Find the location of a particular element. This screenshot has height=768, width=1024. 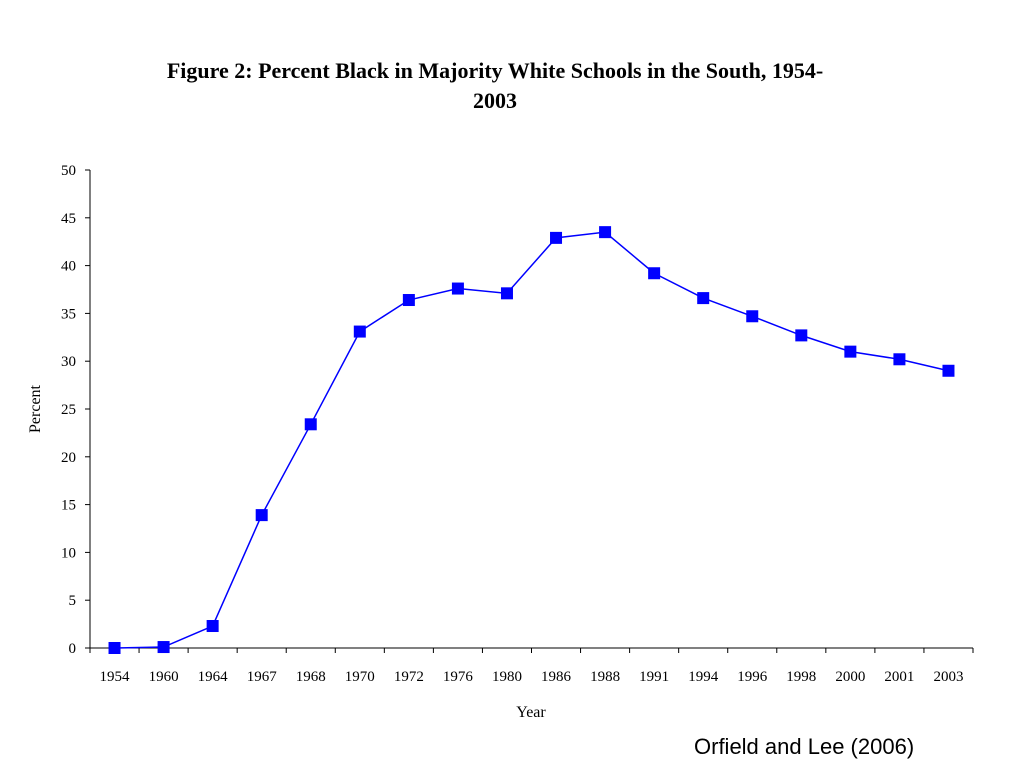

y-tick-label: 0 is located at coordinates (73, 649).